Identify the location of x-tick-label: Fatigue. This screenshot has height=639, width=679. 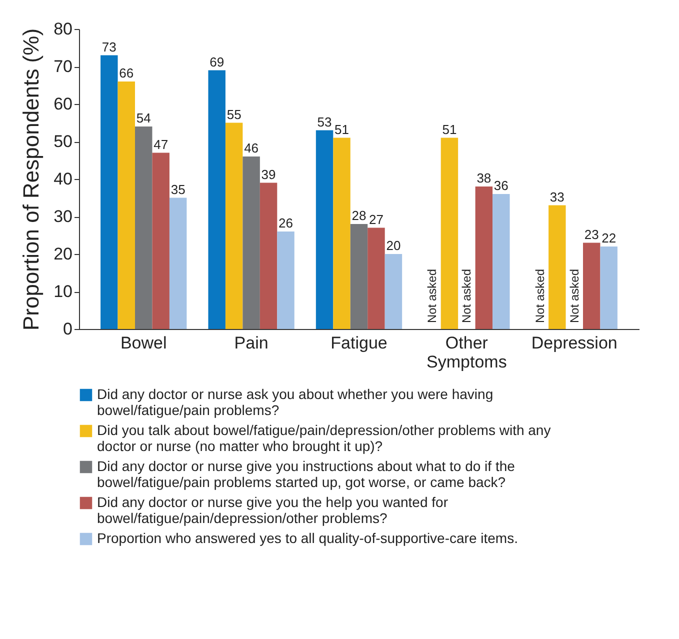
(359, 343).